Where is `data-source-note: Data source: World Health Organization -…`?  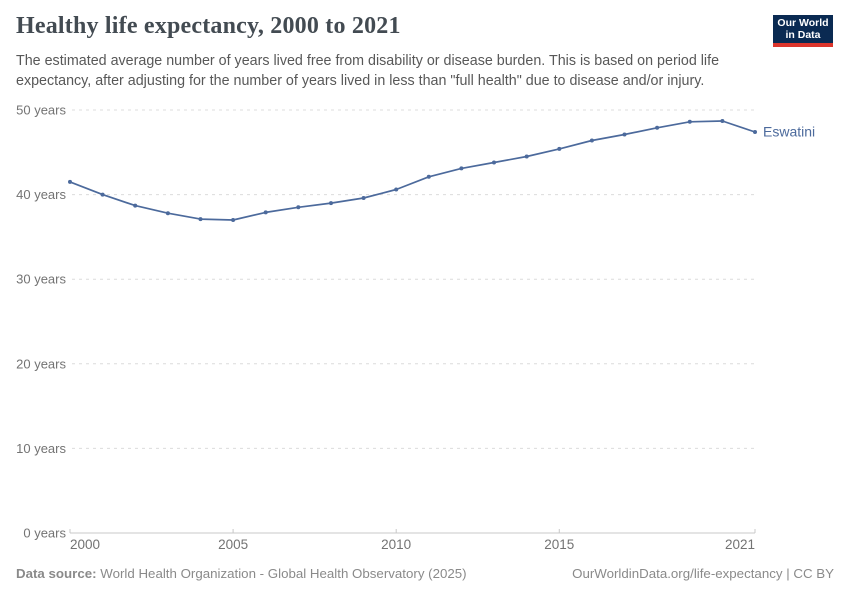
data-source-note: Data source: World Health Organization -… is located at coordinates (241, 573).